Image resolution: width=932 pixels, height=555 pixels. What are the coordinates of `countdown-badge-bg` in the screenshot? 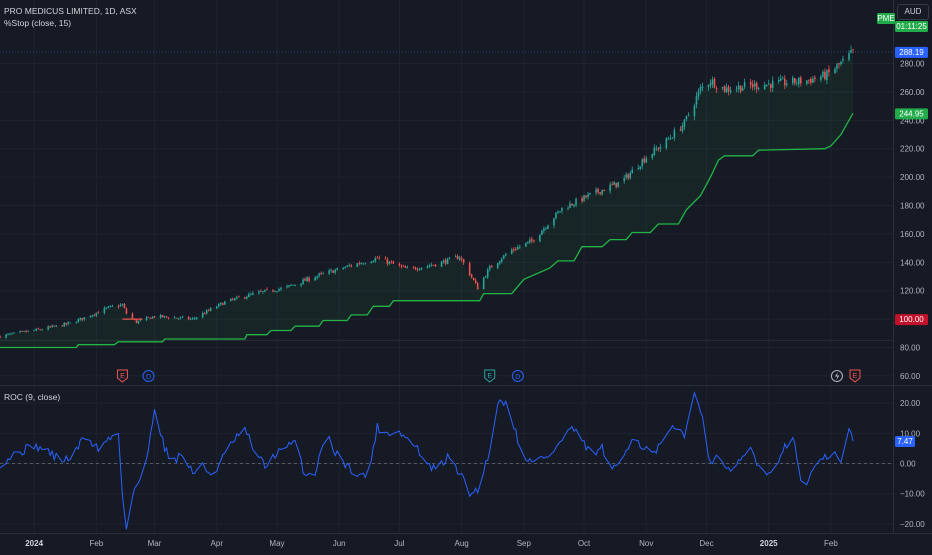 It's located at (911, 26).